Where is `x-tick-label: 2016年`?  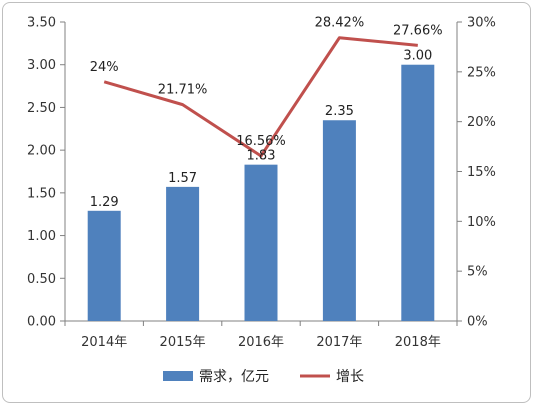
x-tick-label: 2016年 is located at coordinates (261, 342).